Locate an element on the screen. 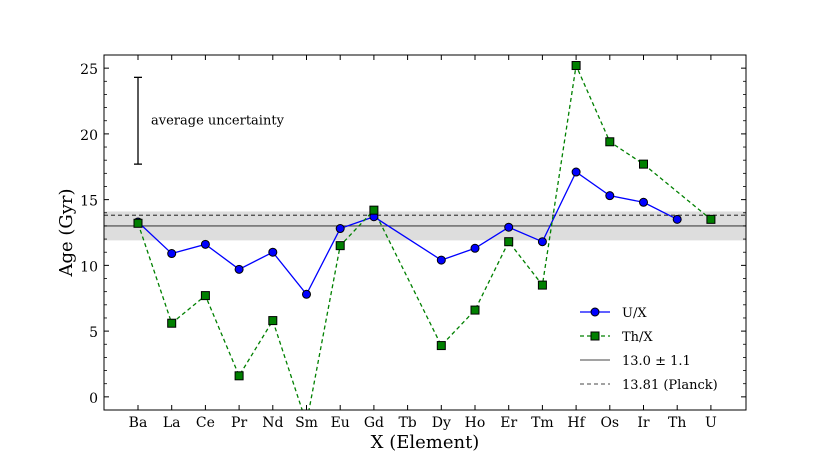 The width and height of the screenshot is (830, 461). series-1-point-U is located at coordinates (711, 219).